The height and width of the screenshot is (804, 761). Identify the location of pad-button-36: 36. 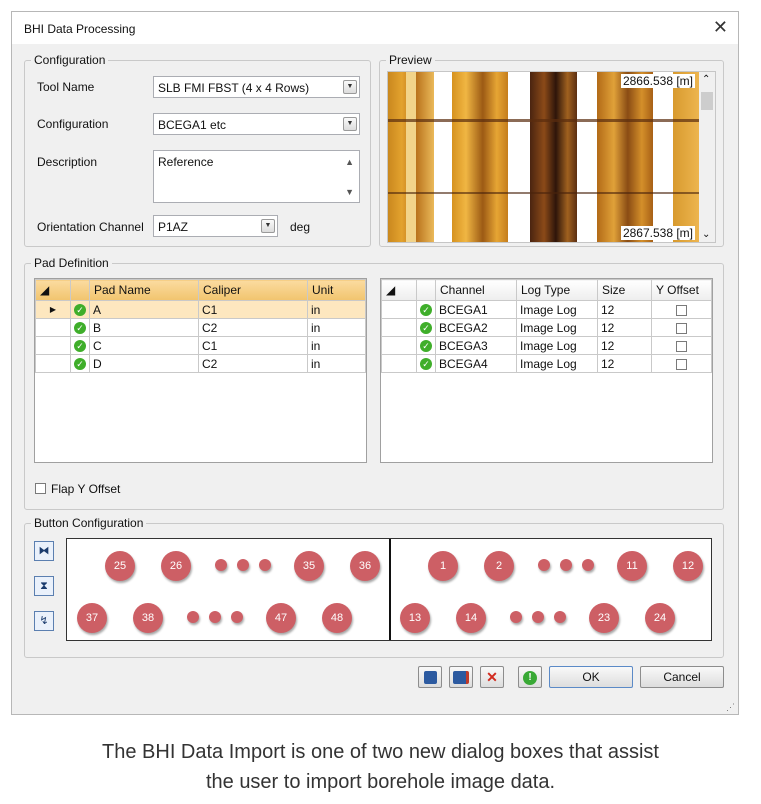
(365, 566).